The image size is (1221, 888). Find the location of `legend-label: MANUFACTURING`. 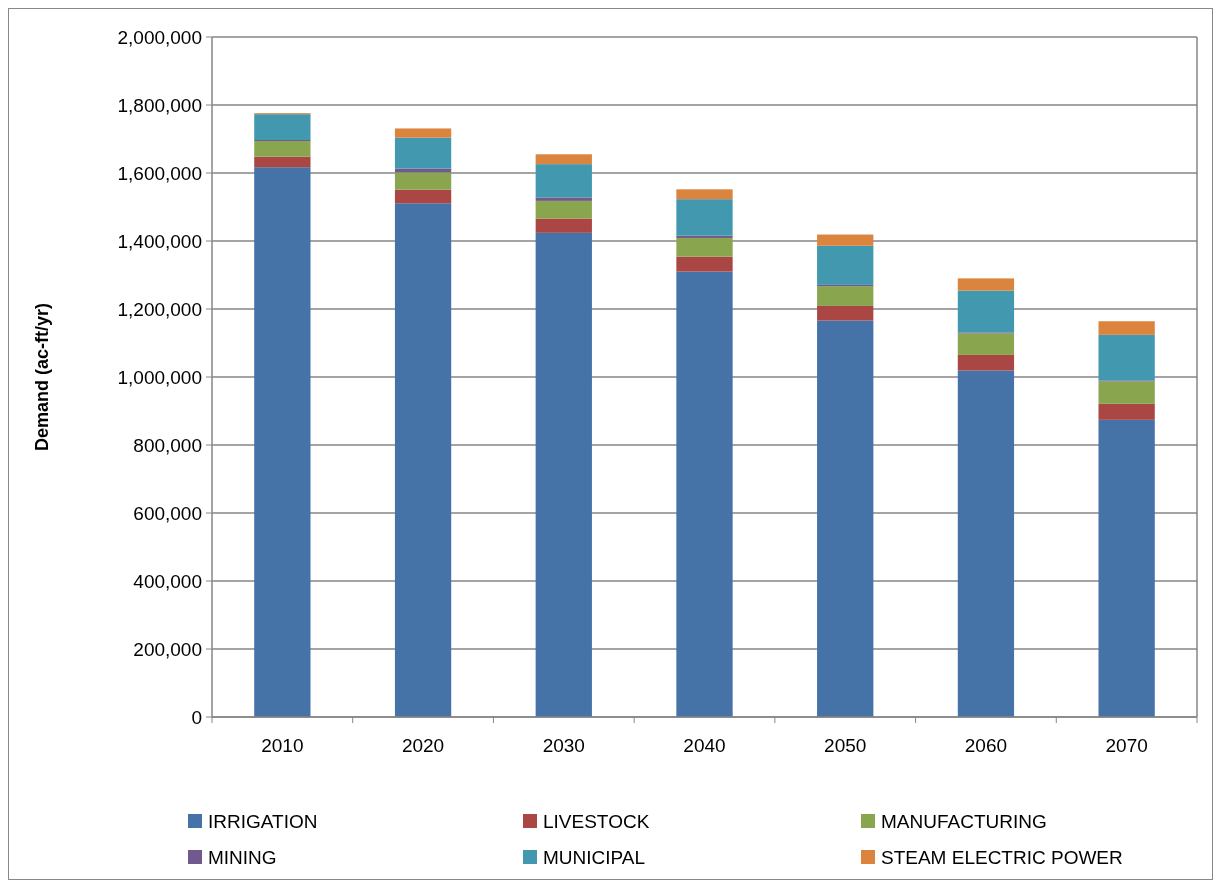

legend-label: MANUFACTURING is located at coordinates (964, 821).